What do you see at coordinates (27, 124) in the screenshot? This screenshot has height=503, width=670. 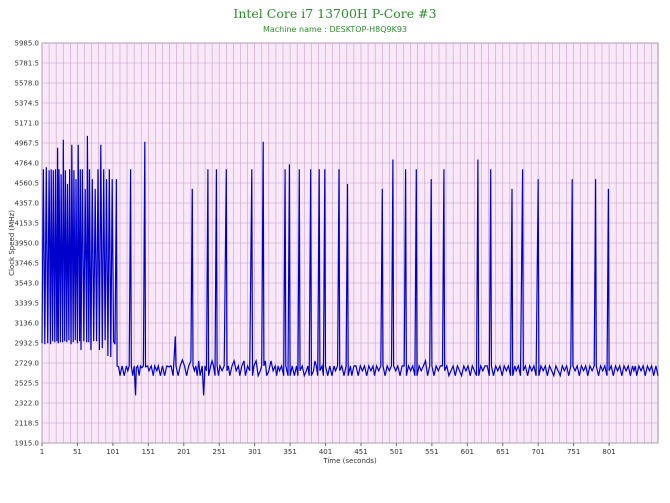 I see `y-tick-label: 5171.0` at bounding box center [27, 124].